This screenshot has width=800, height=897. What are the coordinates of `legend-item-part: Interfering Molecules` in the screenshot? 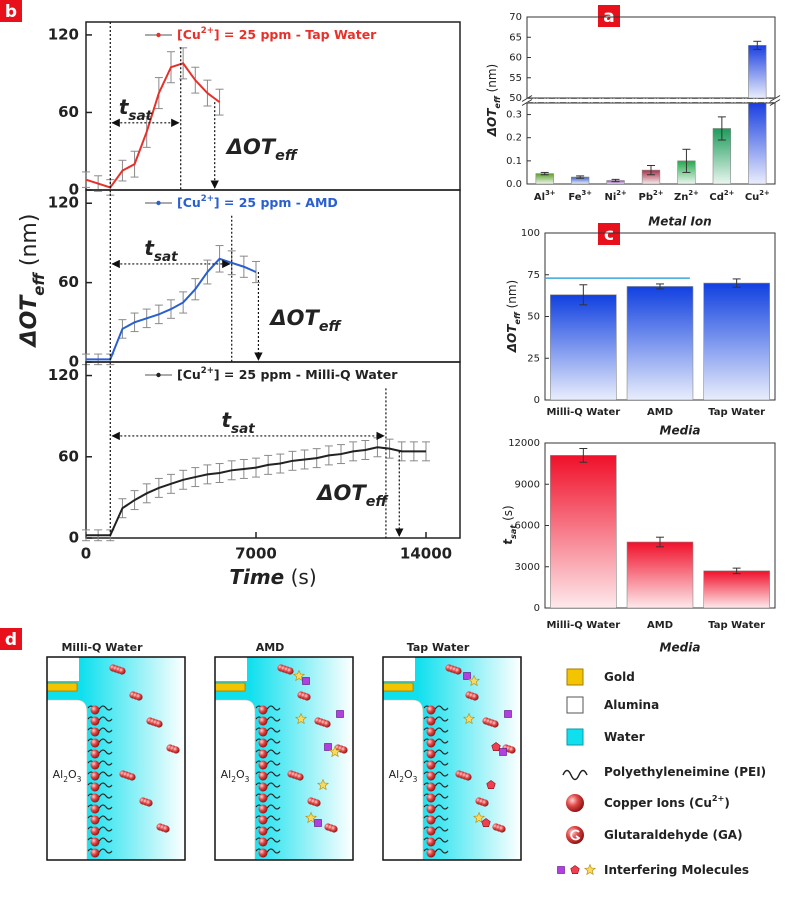 It's located at (676, 870).